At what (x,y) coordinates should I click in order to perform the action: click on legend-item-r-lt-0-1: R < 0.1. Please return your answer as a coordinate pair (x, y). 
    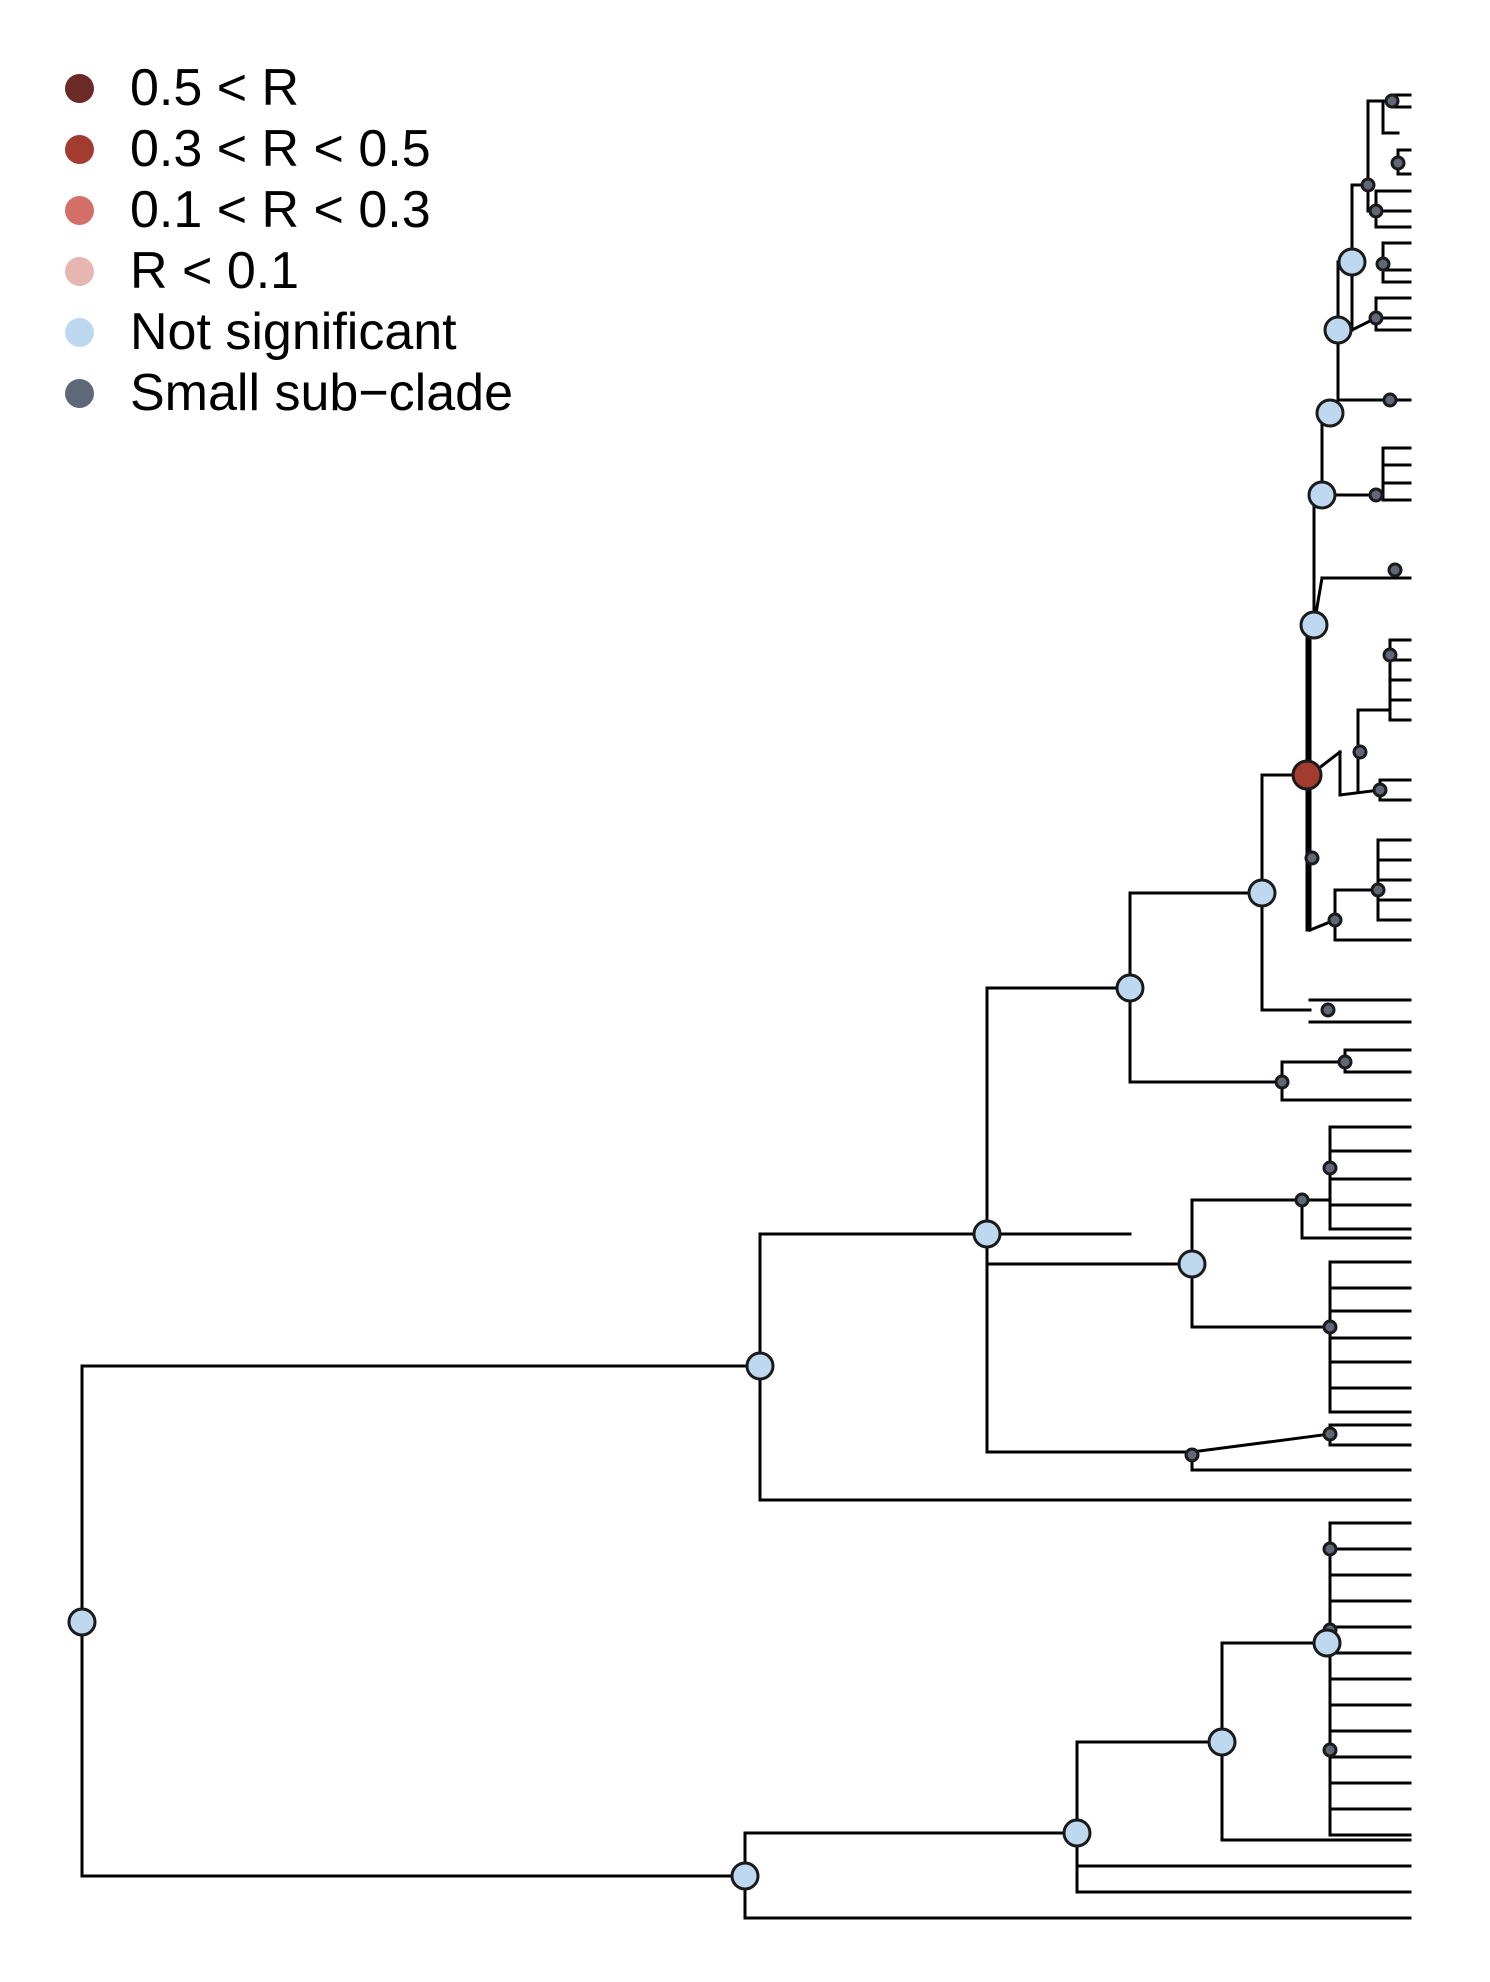
    Looking at the image, I should click on (286, 271).